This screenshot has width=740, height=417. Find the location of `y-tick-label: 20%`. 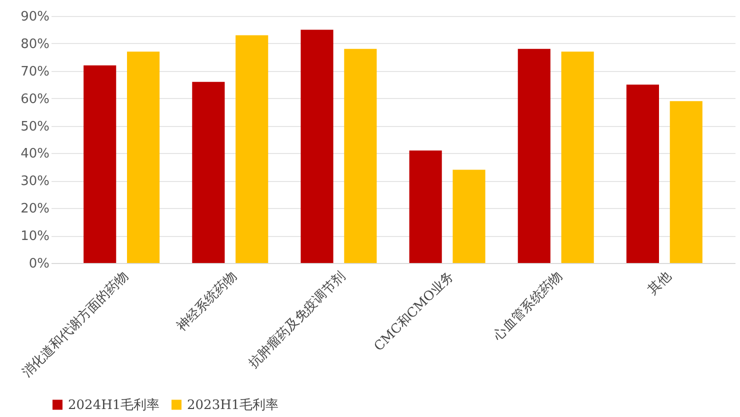

y-tick-label: 20% is located at coordinates (35, 209).